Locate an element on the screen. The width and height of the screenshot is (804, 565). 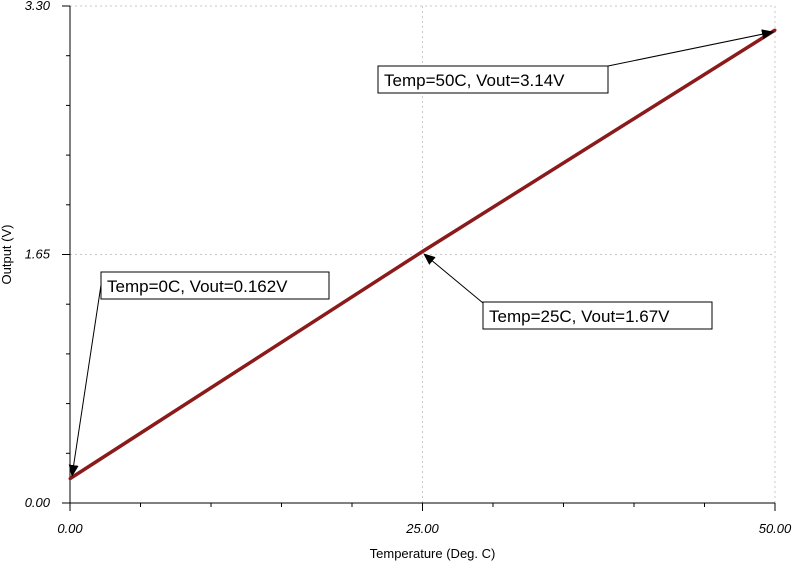
annotation-label: Temp=25C, Vout=1.67V is located at coordinates (579, 316).